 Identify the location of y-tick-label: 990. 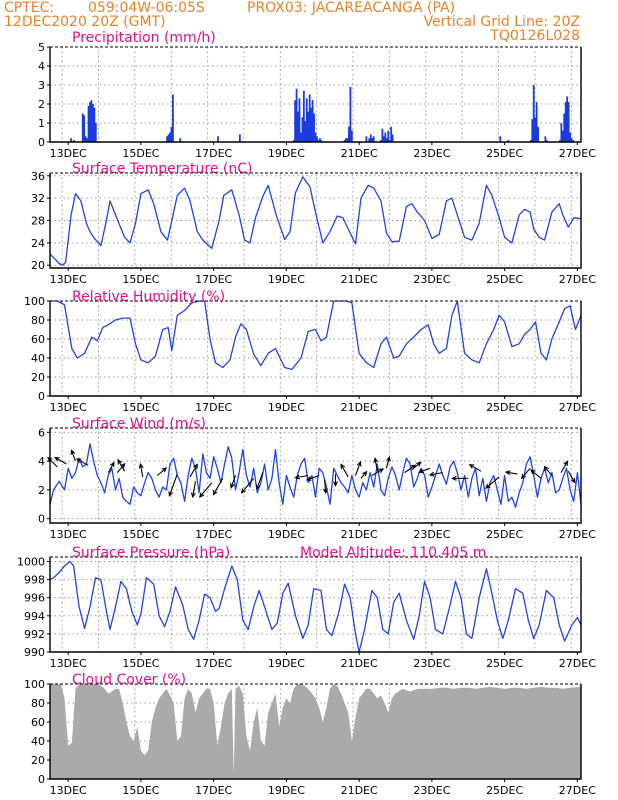
(34, 652).